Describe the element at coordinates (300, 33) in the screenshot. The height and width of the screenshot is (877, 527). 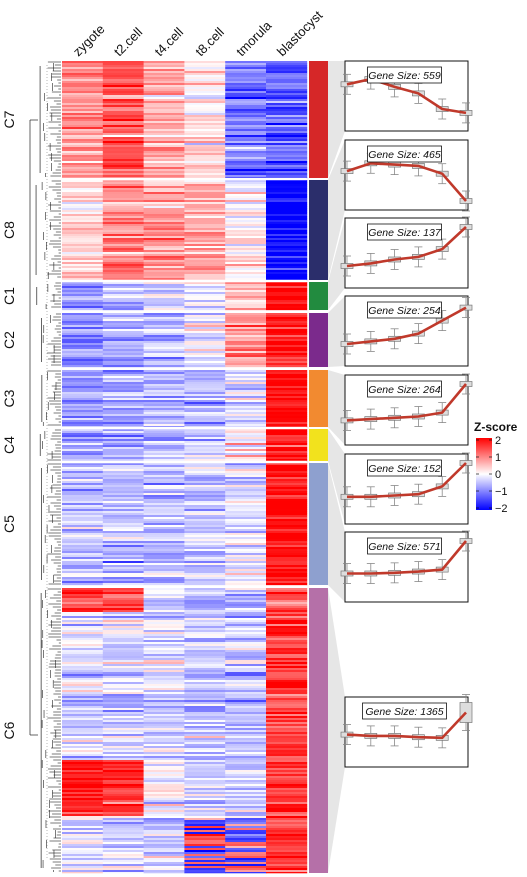
I see `column-label-blastocyst: blastocyst` at that location.